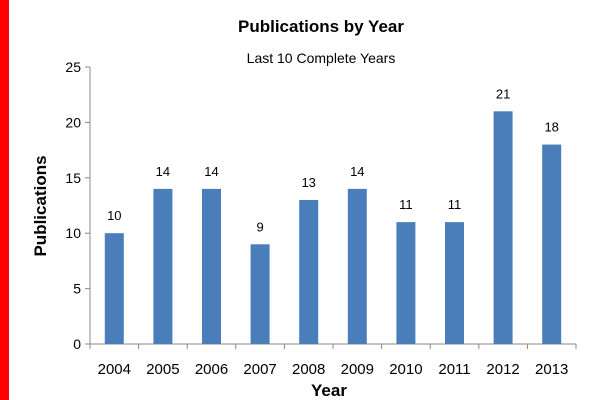  What do you see at coordinates (211, 369) in the screenshot?
I see `x-tick-label: 2006` at bounding box center [211, 369].